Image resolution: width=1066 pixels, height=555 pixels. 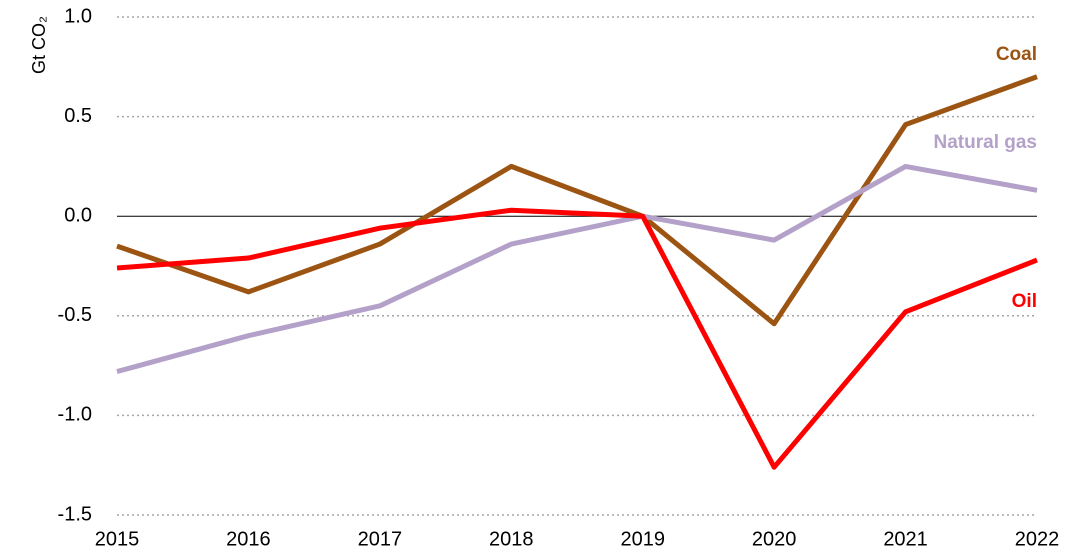 What do you see at coordinates (905, 539) in the screenshot?
I see `x-tick-label: 2021` at bounding box center [905, 539].